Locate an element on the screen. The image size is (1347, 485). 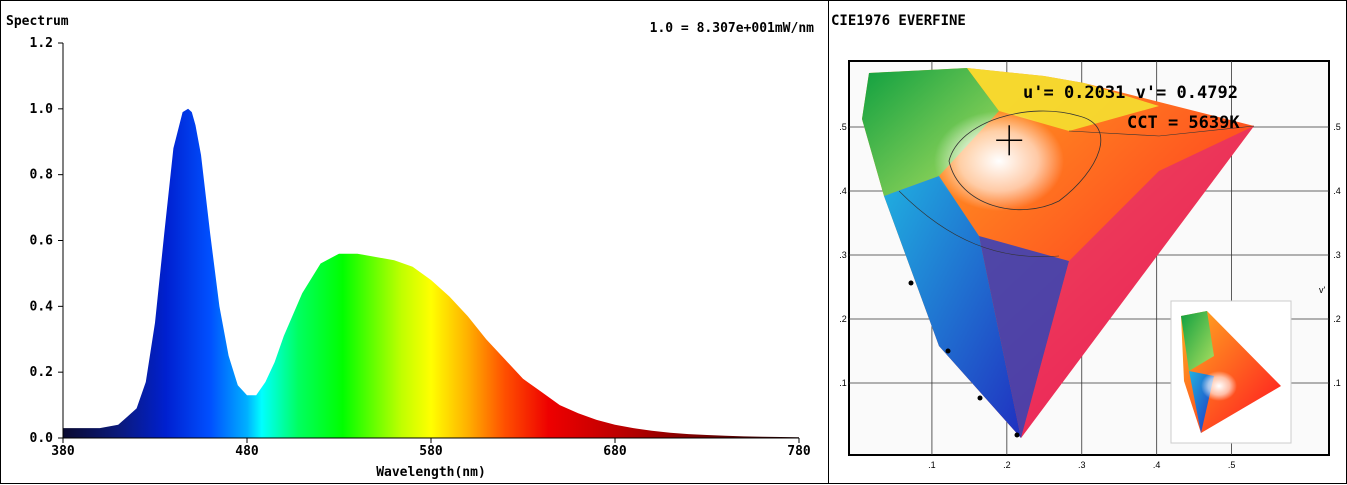
cie-x-tick-label: .2 is located at coordinates (1007, 465).